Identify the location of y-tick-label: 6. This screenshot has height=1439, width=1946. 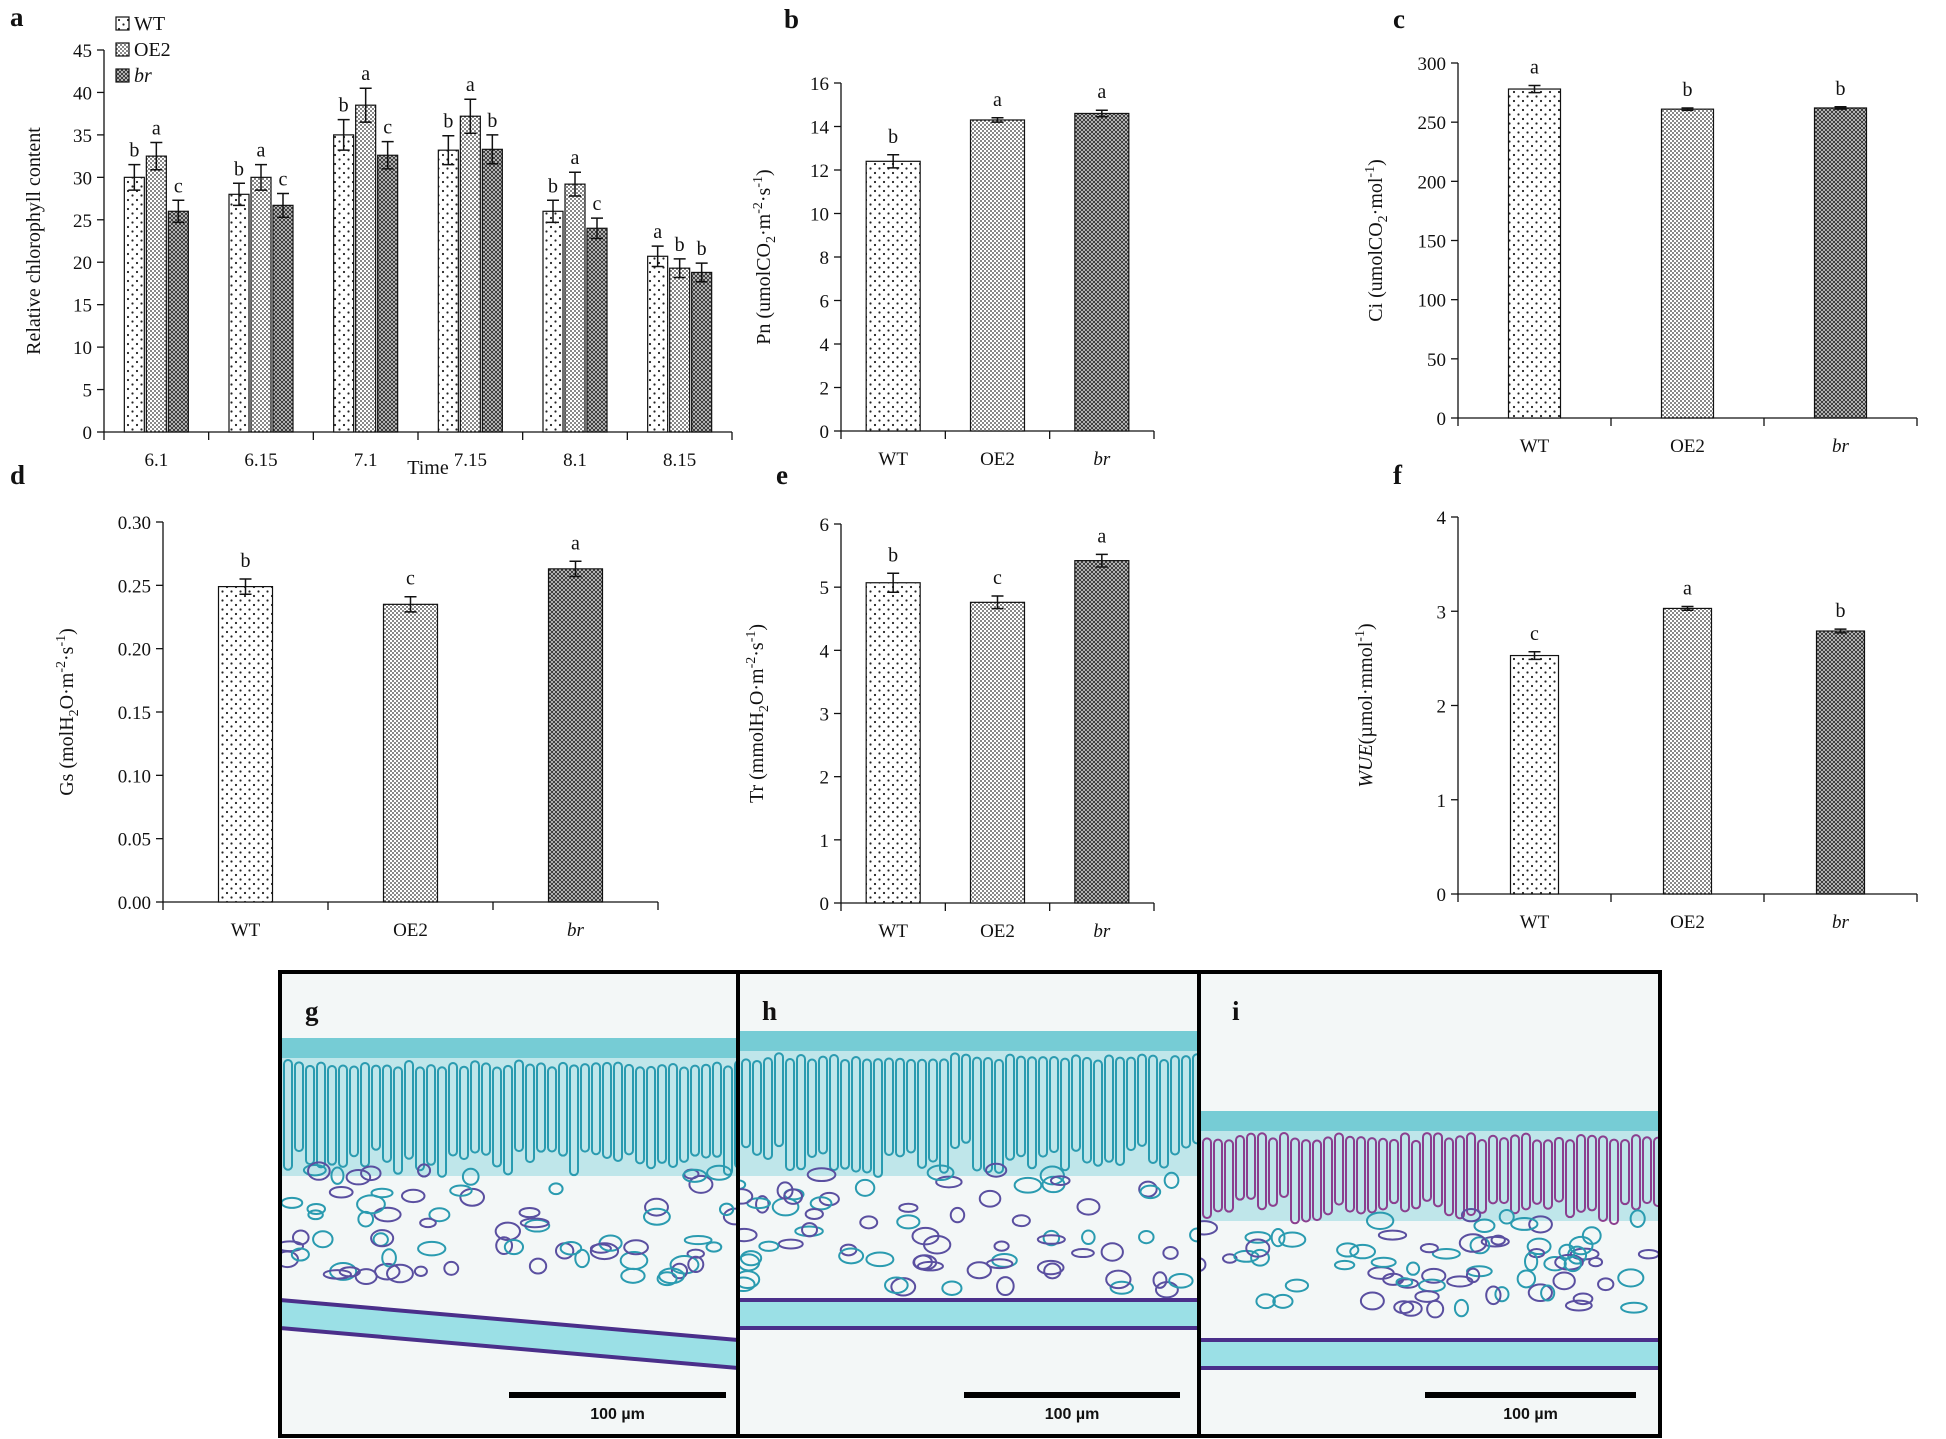
(825, 302).